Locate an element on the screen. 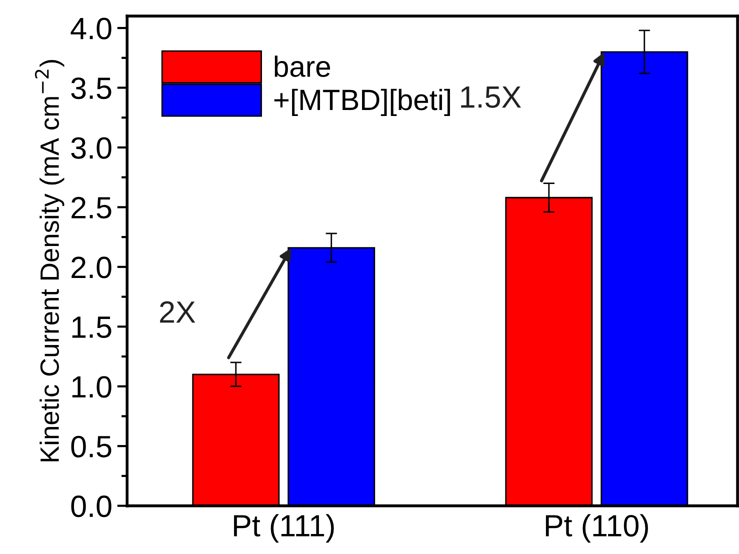 This screenshot has height=554, width=739. y-tick-label: 1.0 is located at coordinates (92, 387).